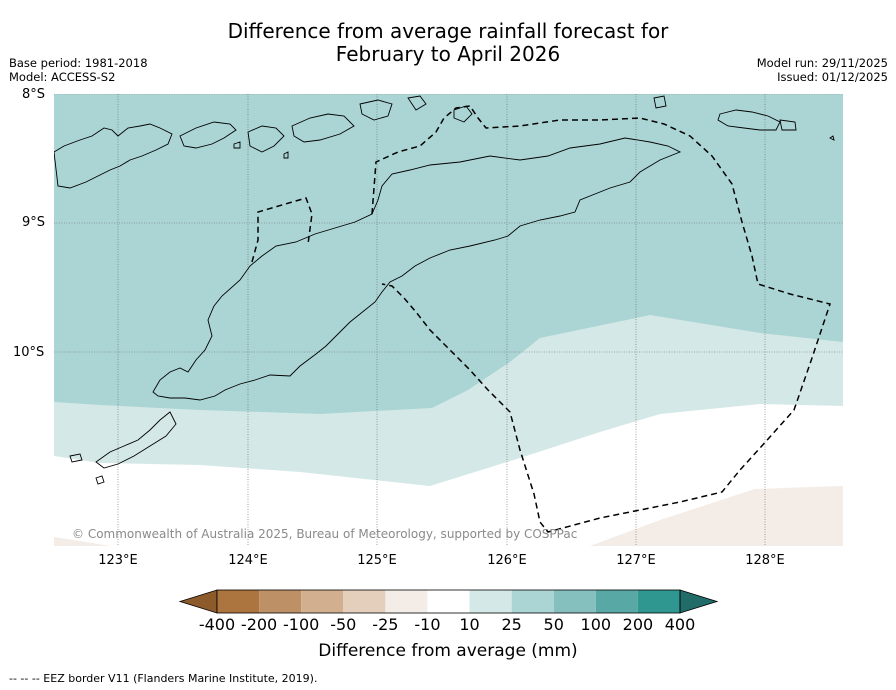 The image size is (896, 690). I want to click on colorbar-tick-label: 25, so click(511, 624).